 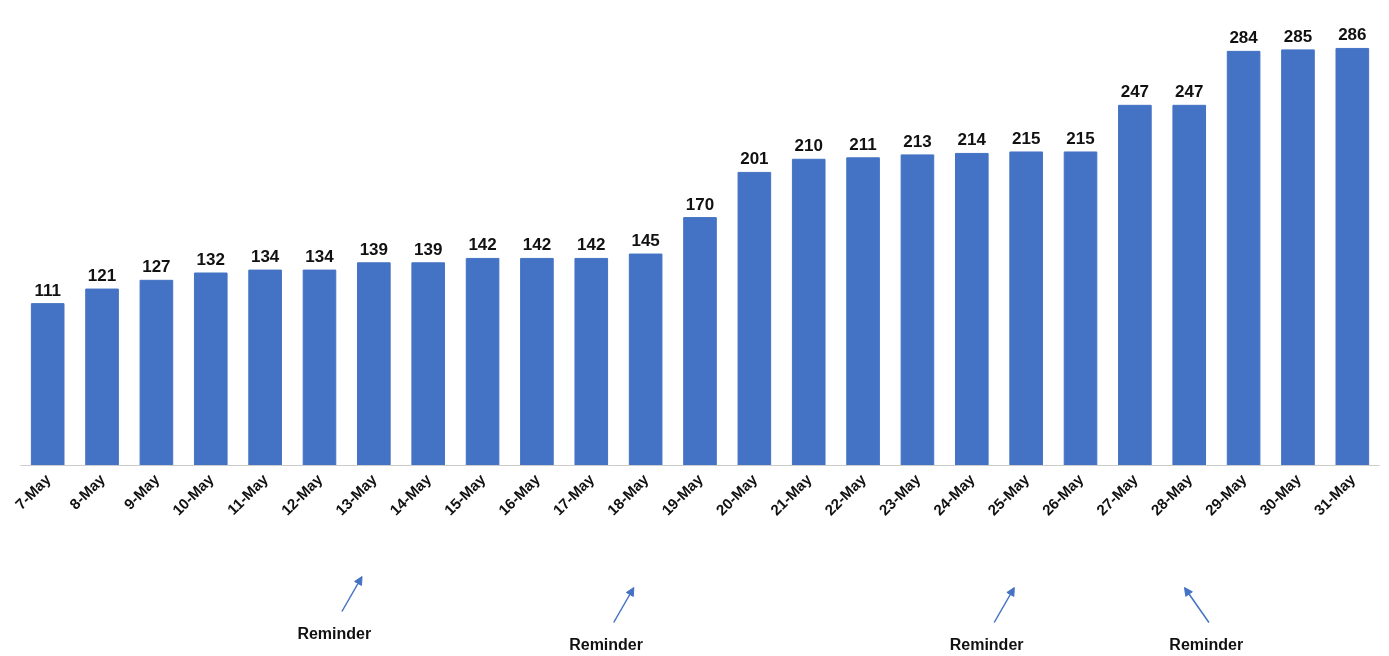 I want to click on data-label: 145, so click(x=645, y=241).